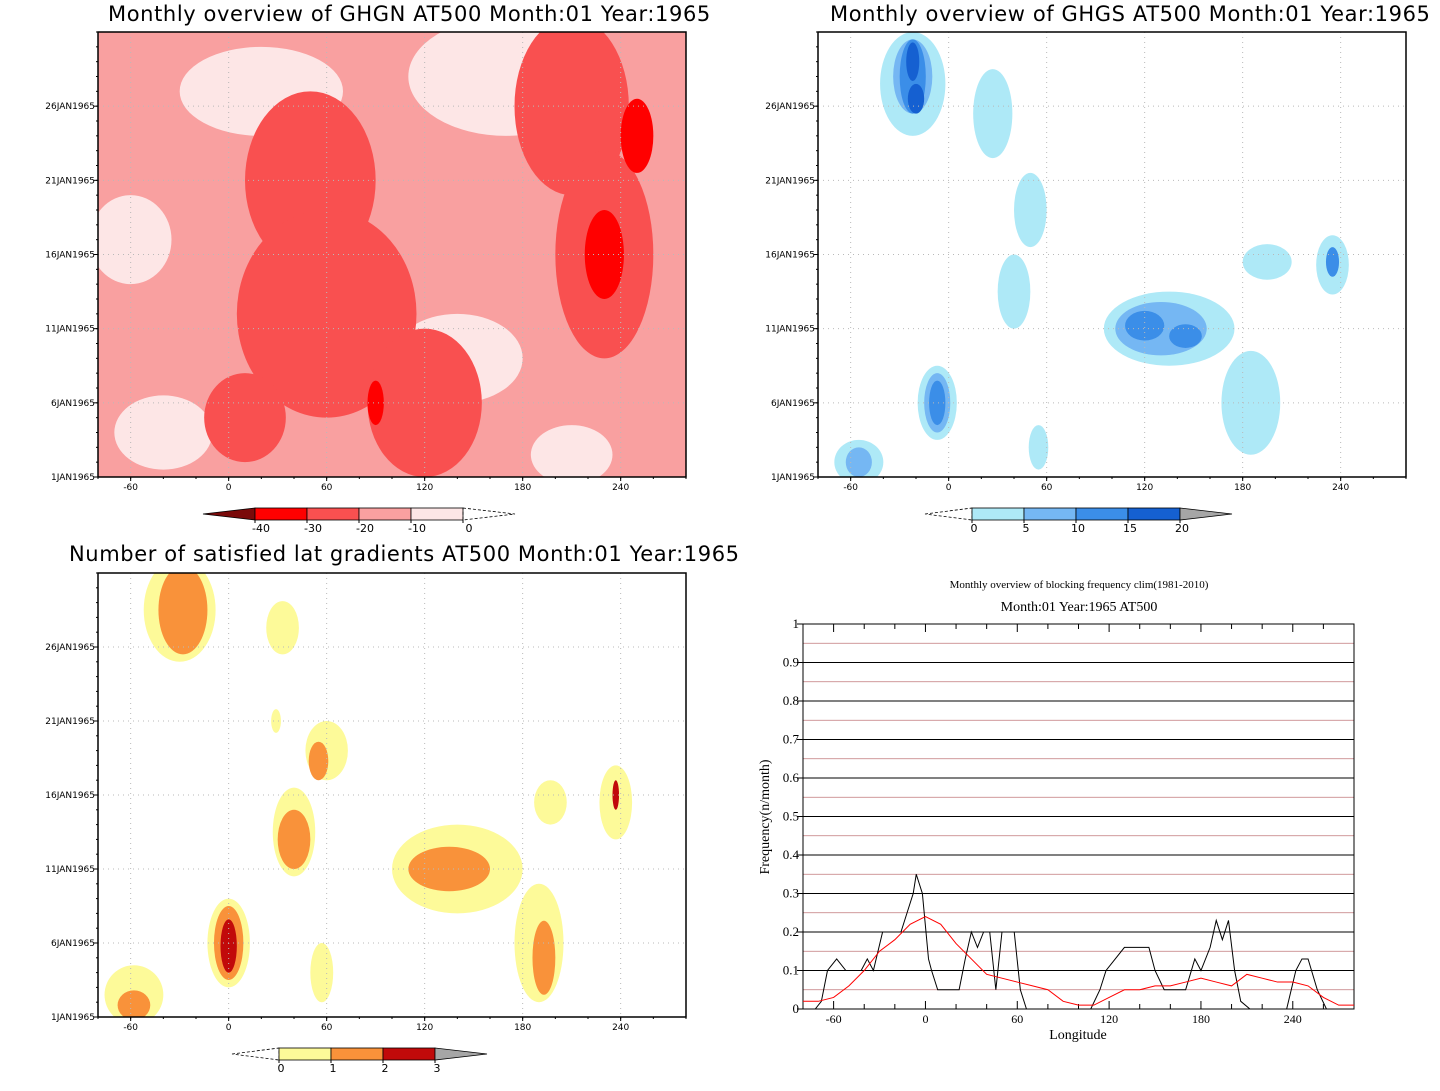  What do you see at coordinates (1078, 528) in the screenshot?
I see `colorbar-label: 10` at bounding box center [1078, 528].